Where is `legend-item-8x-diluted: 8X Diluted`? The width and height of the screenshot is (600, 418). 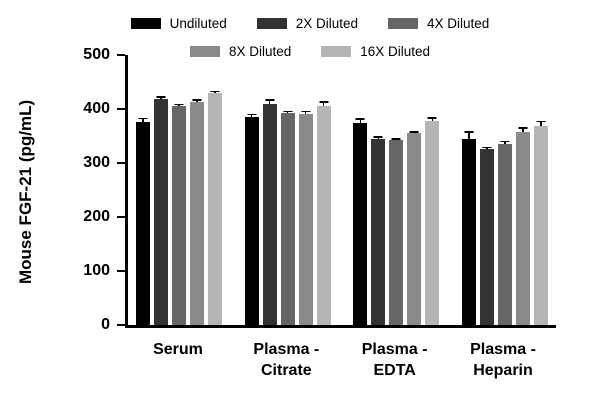
legend-item-8x-diluted: 8X Diluted is located at coordinates (240, 51).